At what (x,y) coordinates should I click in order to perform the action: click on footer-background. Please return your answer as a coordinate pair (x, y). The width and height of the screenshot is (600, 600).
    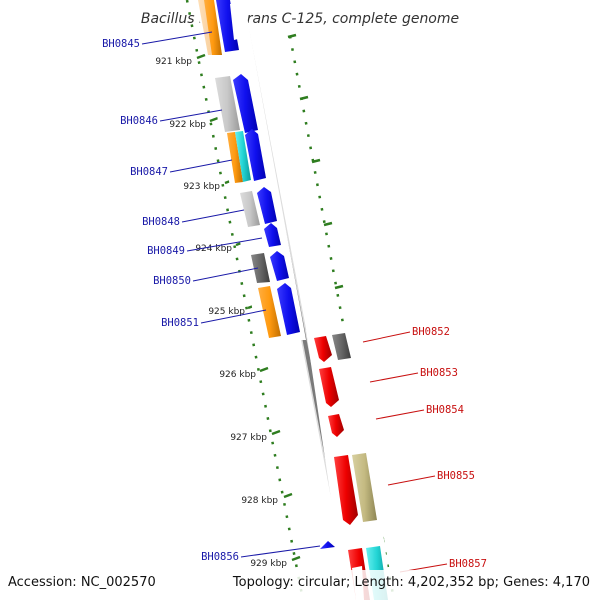
    Looking at the image, I should click on (300, 585).